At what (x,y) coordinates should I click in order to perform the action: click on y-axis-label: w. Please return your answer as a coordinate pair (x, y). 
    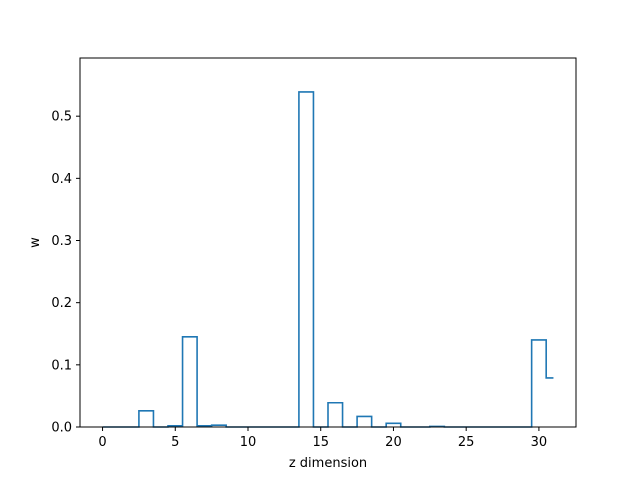
    Looking at the image, I should click on (35, 242).